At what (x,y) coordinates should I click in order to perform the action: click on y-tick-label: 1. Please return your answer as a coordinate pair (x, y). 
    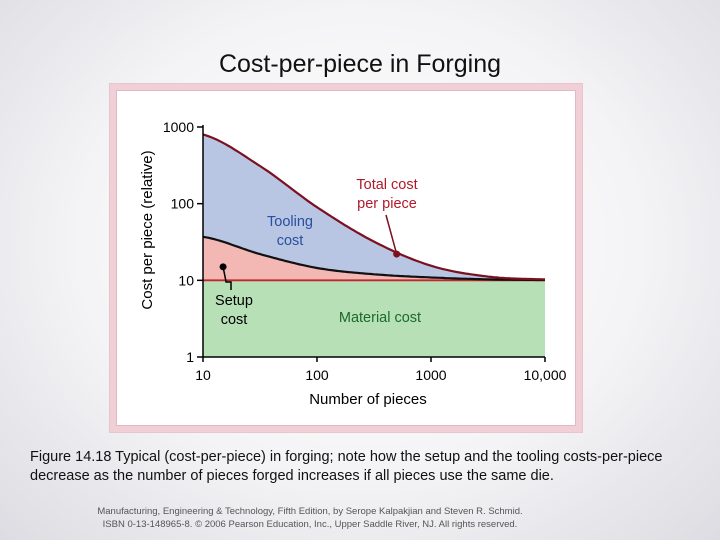
    Looking at the image, I should click on (190, 357).